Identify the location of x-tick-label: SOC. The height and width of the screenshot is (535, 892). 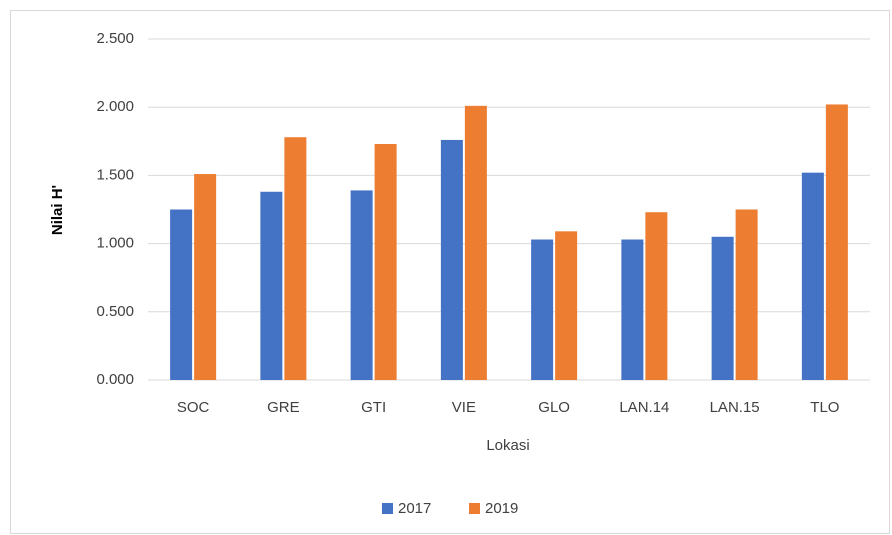
(193, 407).